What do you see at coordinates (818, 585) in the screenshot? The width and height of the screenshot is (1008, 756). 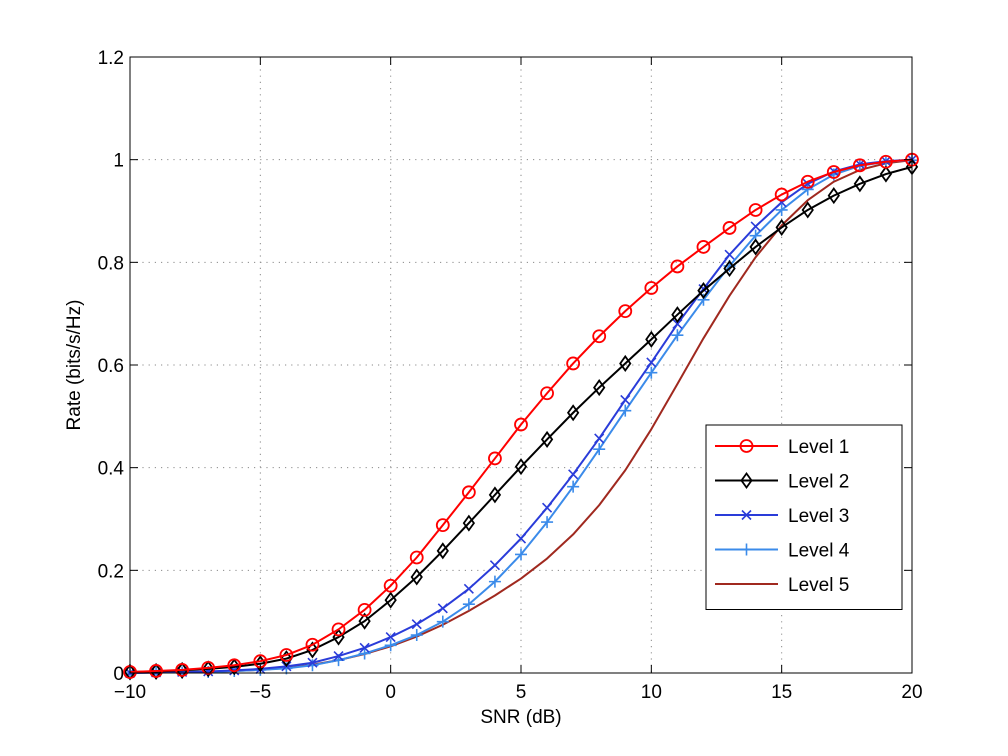 I see `legend-label: Level 5` at bounding box center [818, 585].